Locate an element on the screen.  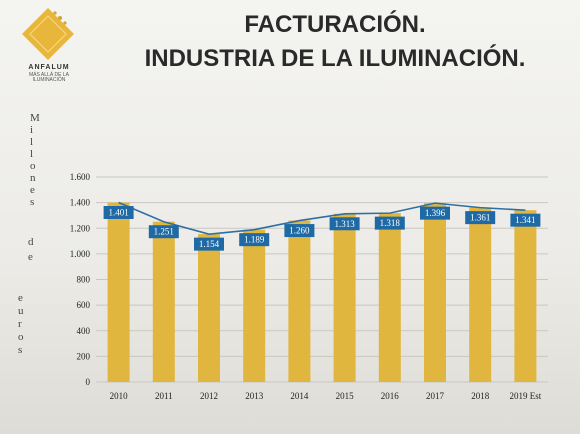
data-label: 1.313 is located at coordinates (344, 224).